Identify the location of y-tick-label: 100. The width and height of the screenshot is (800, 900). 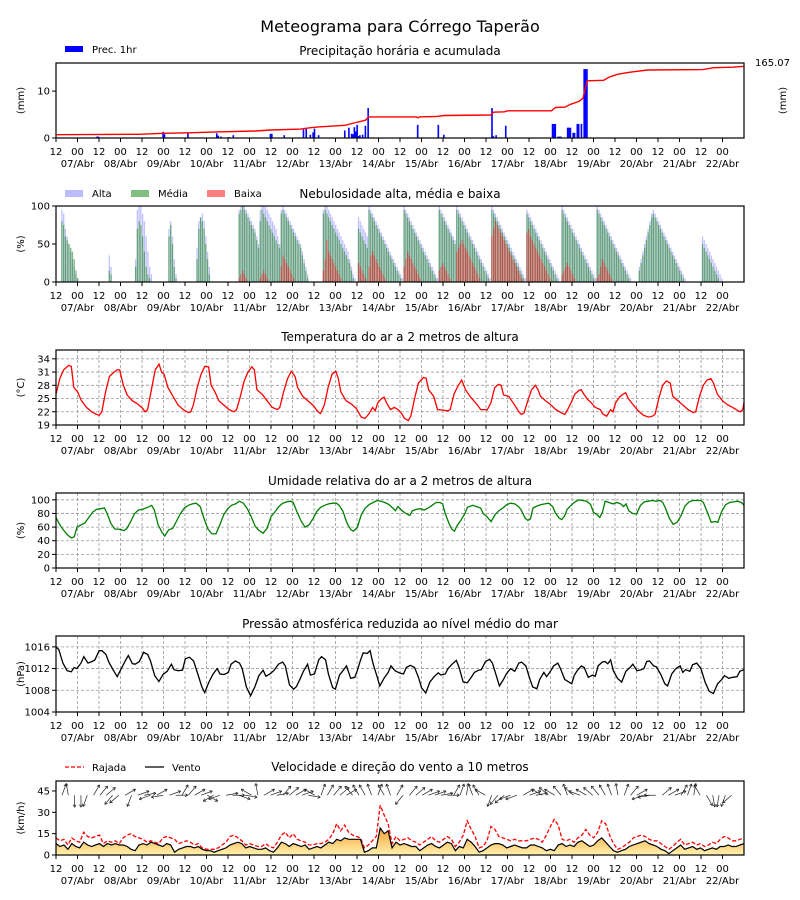
(40, 500).